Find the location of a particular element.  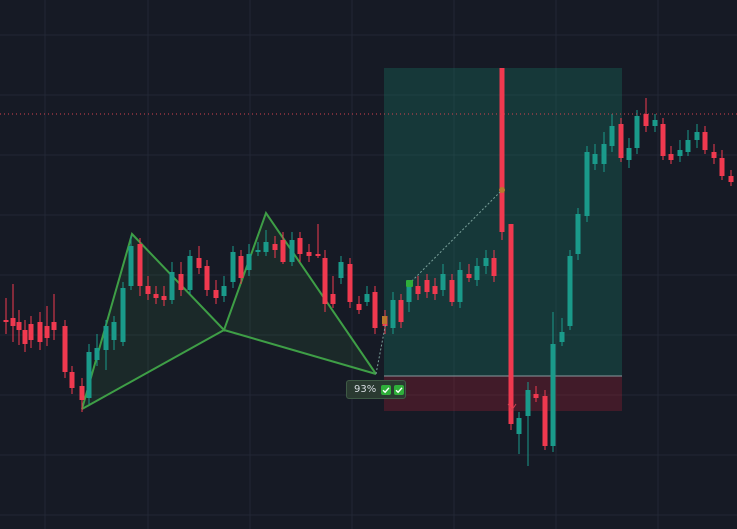

pattern-triangle-left is located at coordinates (153, 321).